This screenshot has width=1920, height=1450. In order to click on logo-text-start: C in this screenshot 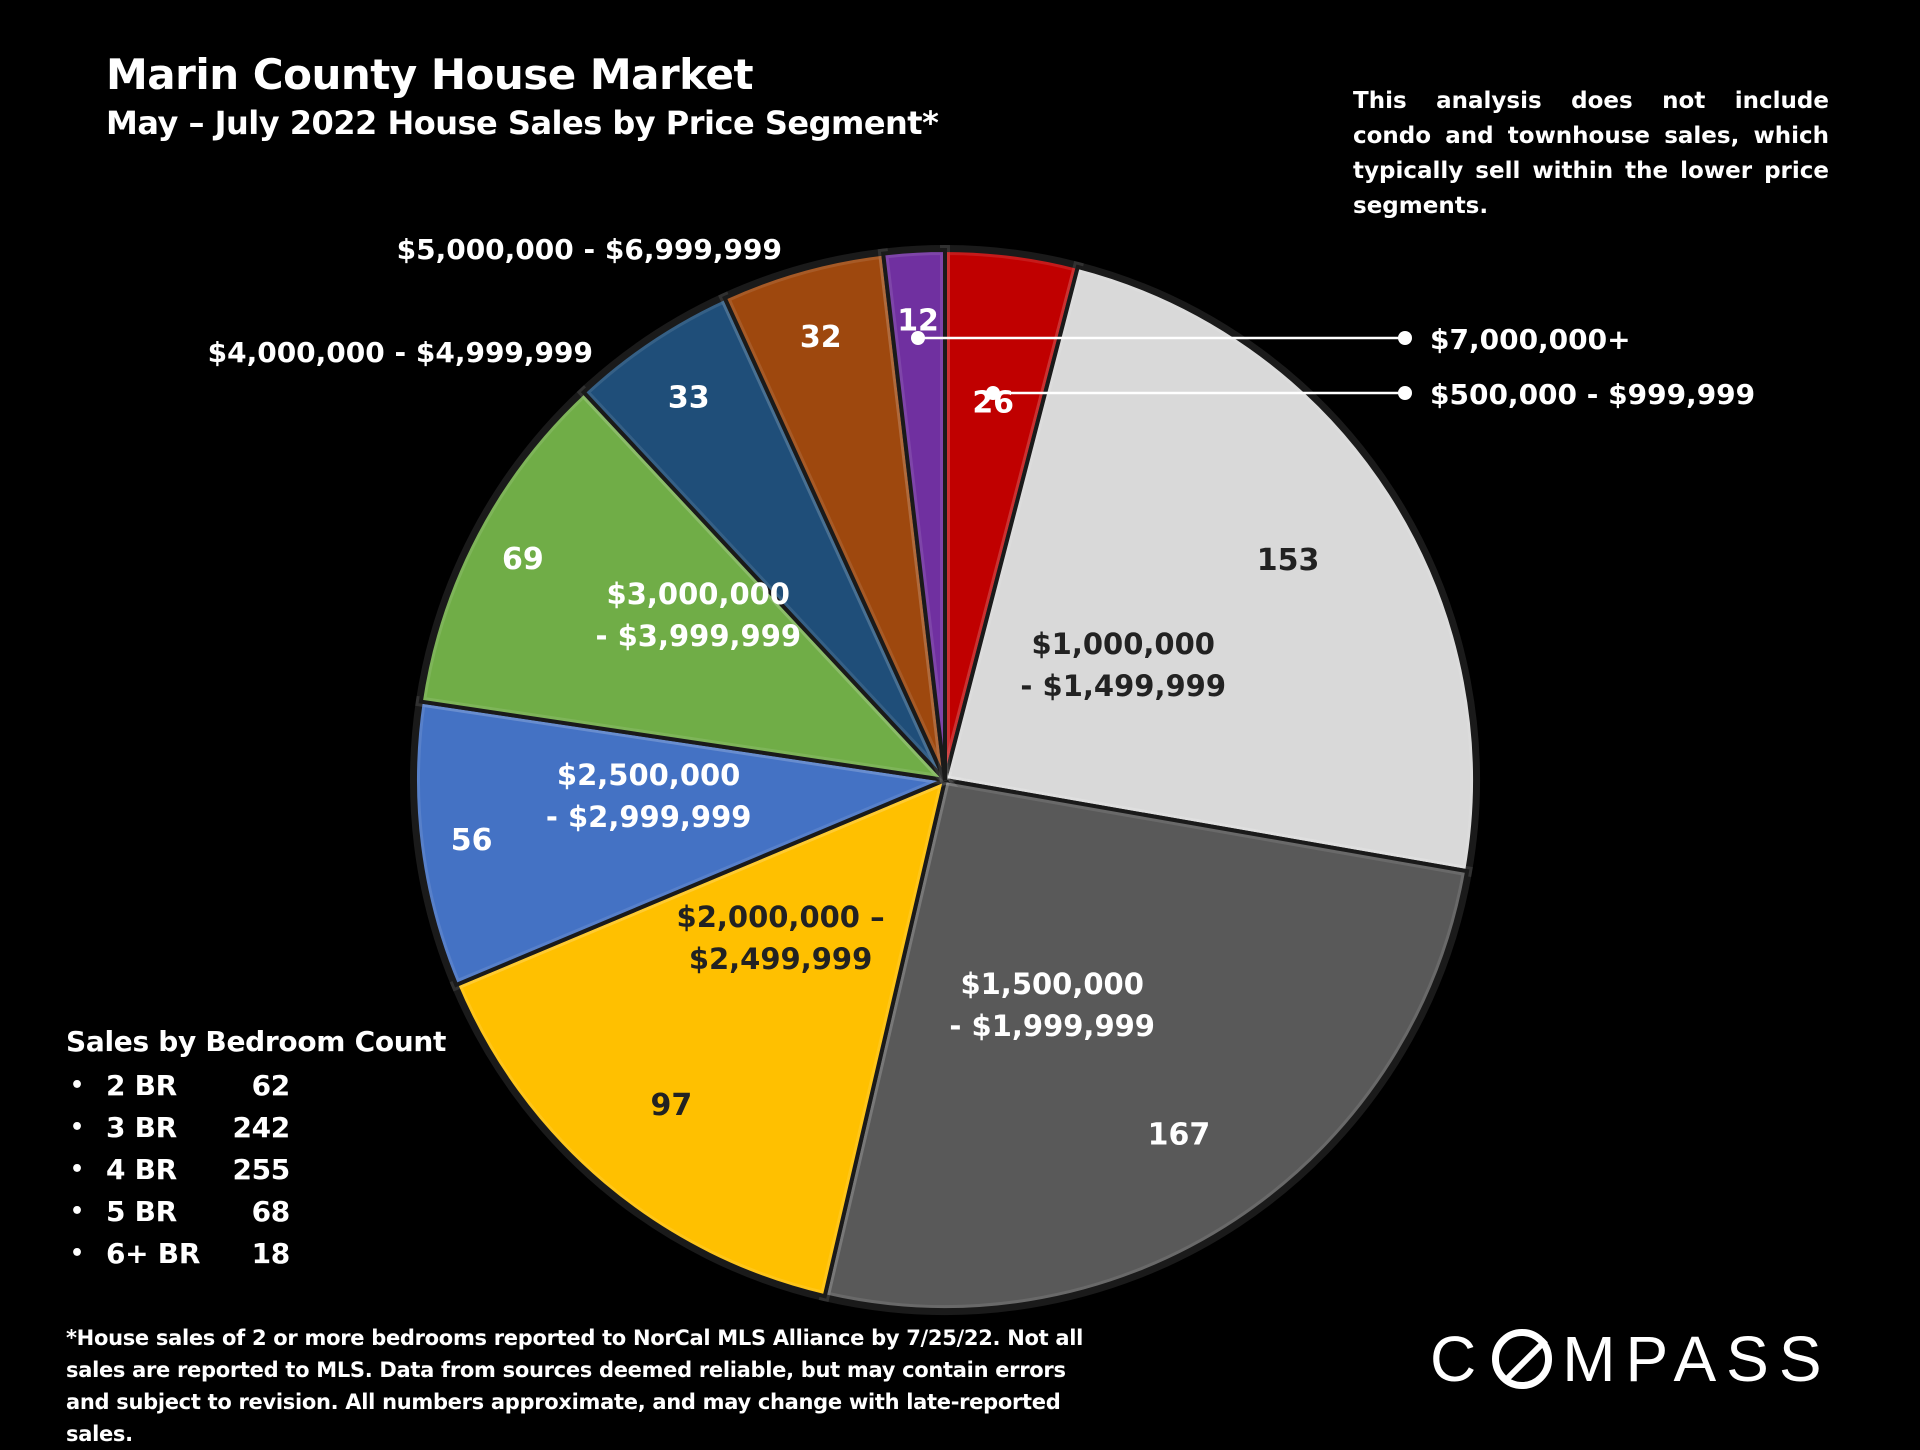, I will do `click(1458, 1359)`.